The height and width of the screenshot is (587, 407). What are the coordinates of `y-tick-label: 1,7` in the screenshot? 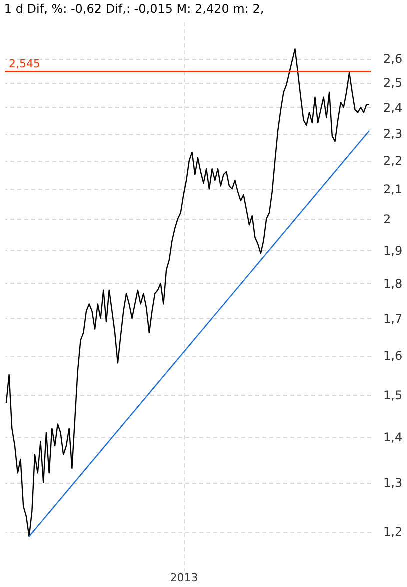 It's located at (393, 319).